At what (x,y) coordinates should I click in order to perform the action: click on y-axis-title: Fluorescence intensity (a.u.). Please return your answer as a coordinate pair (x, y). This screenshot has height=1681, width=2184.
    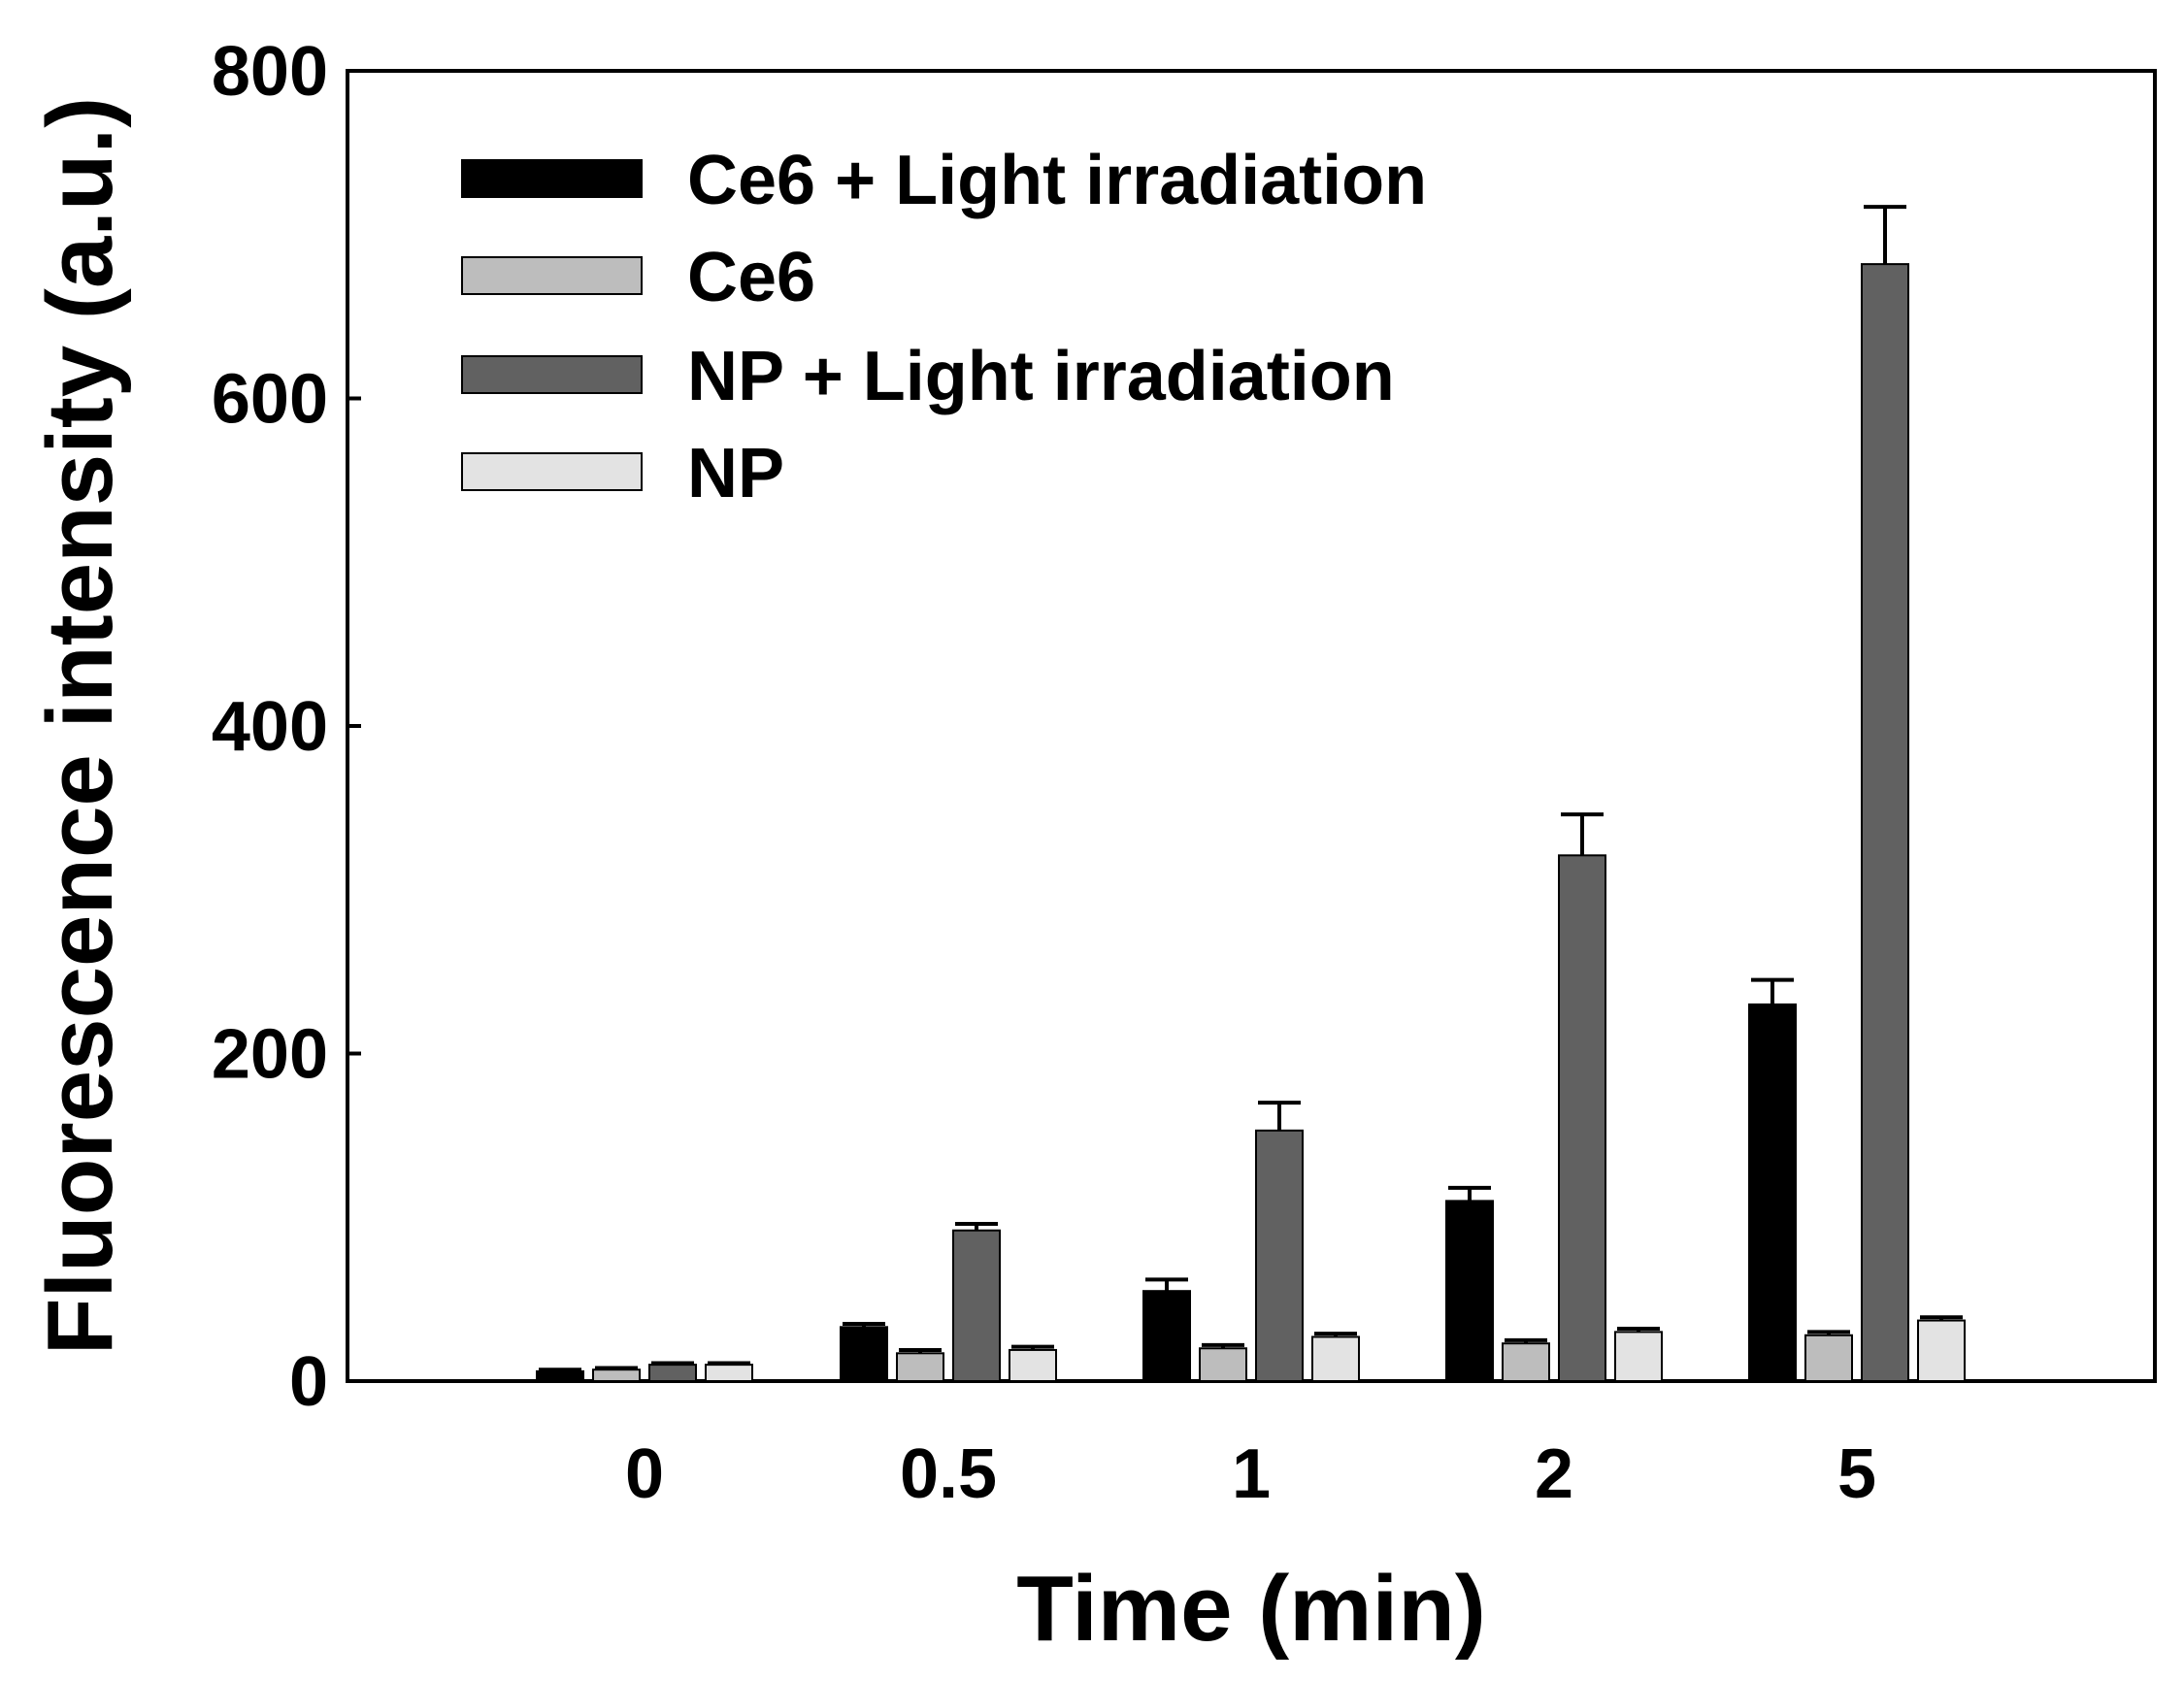
    Looking at the image, I should click on (80, 726).